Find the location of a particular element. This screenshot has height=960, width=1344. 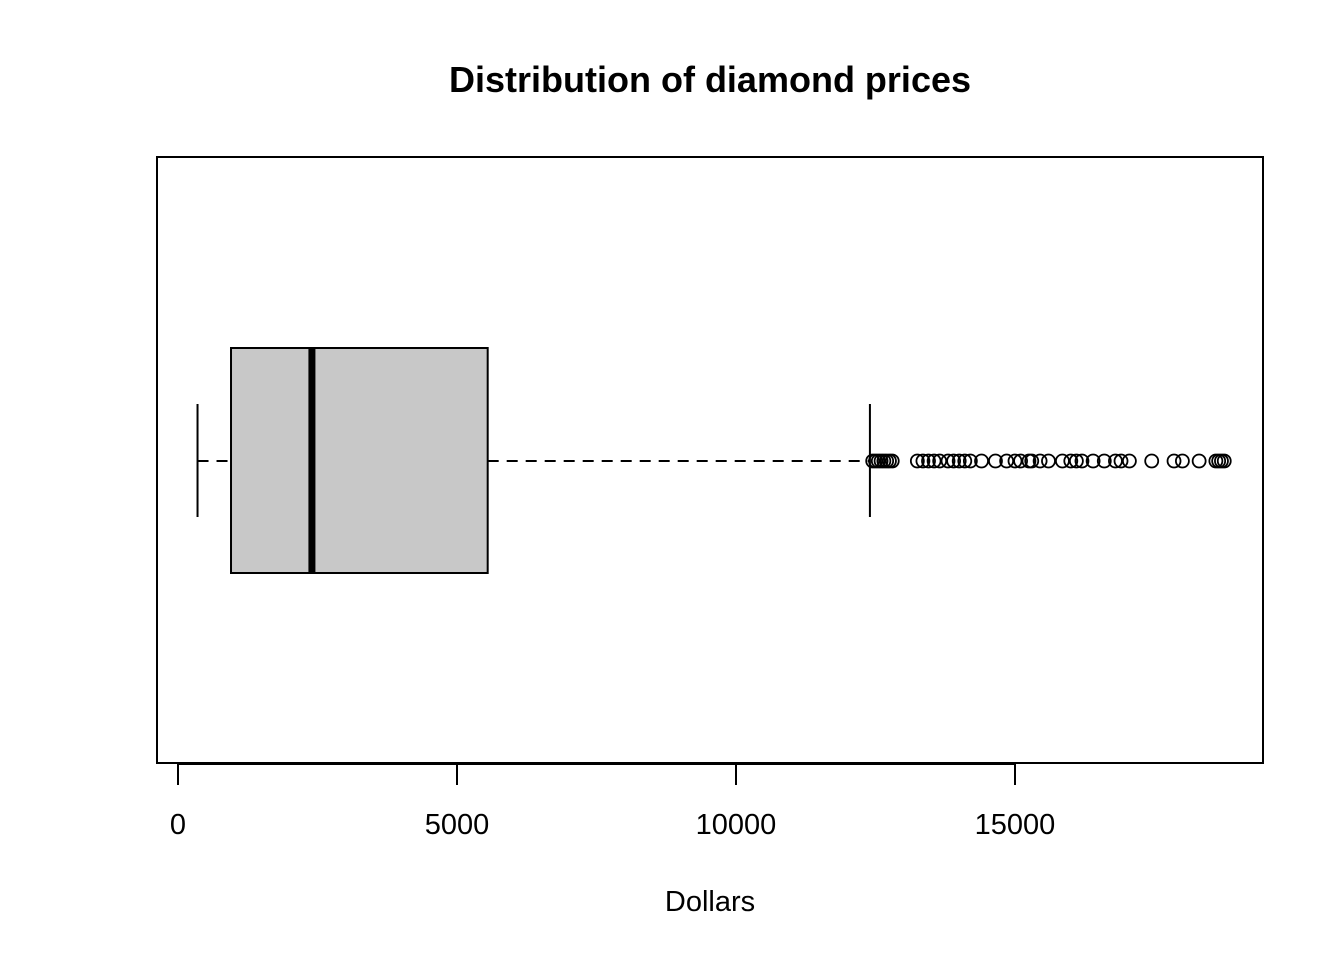

iqr-box is located at coordinates (359, 460).